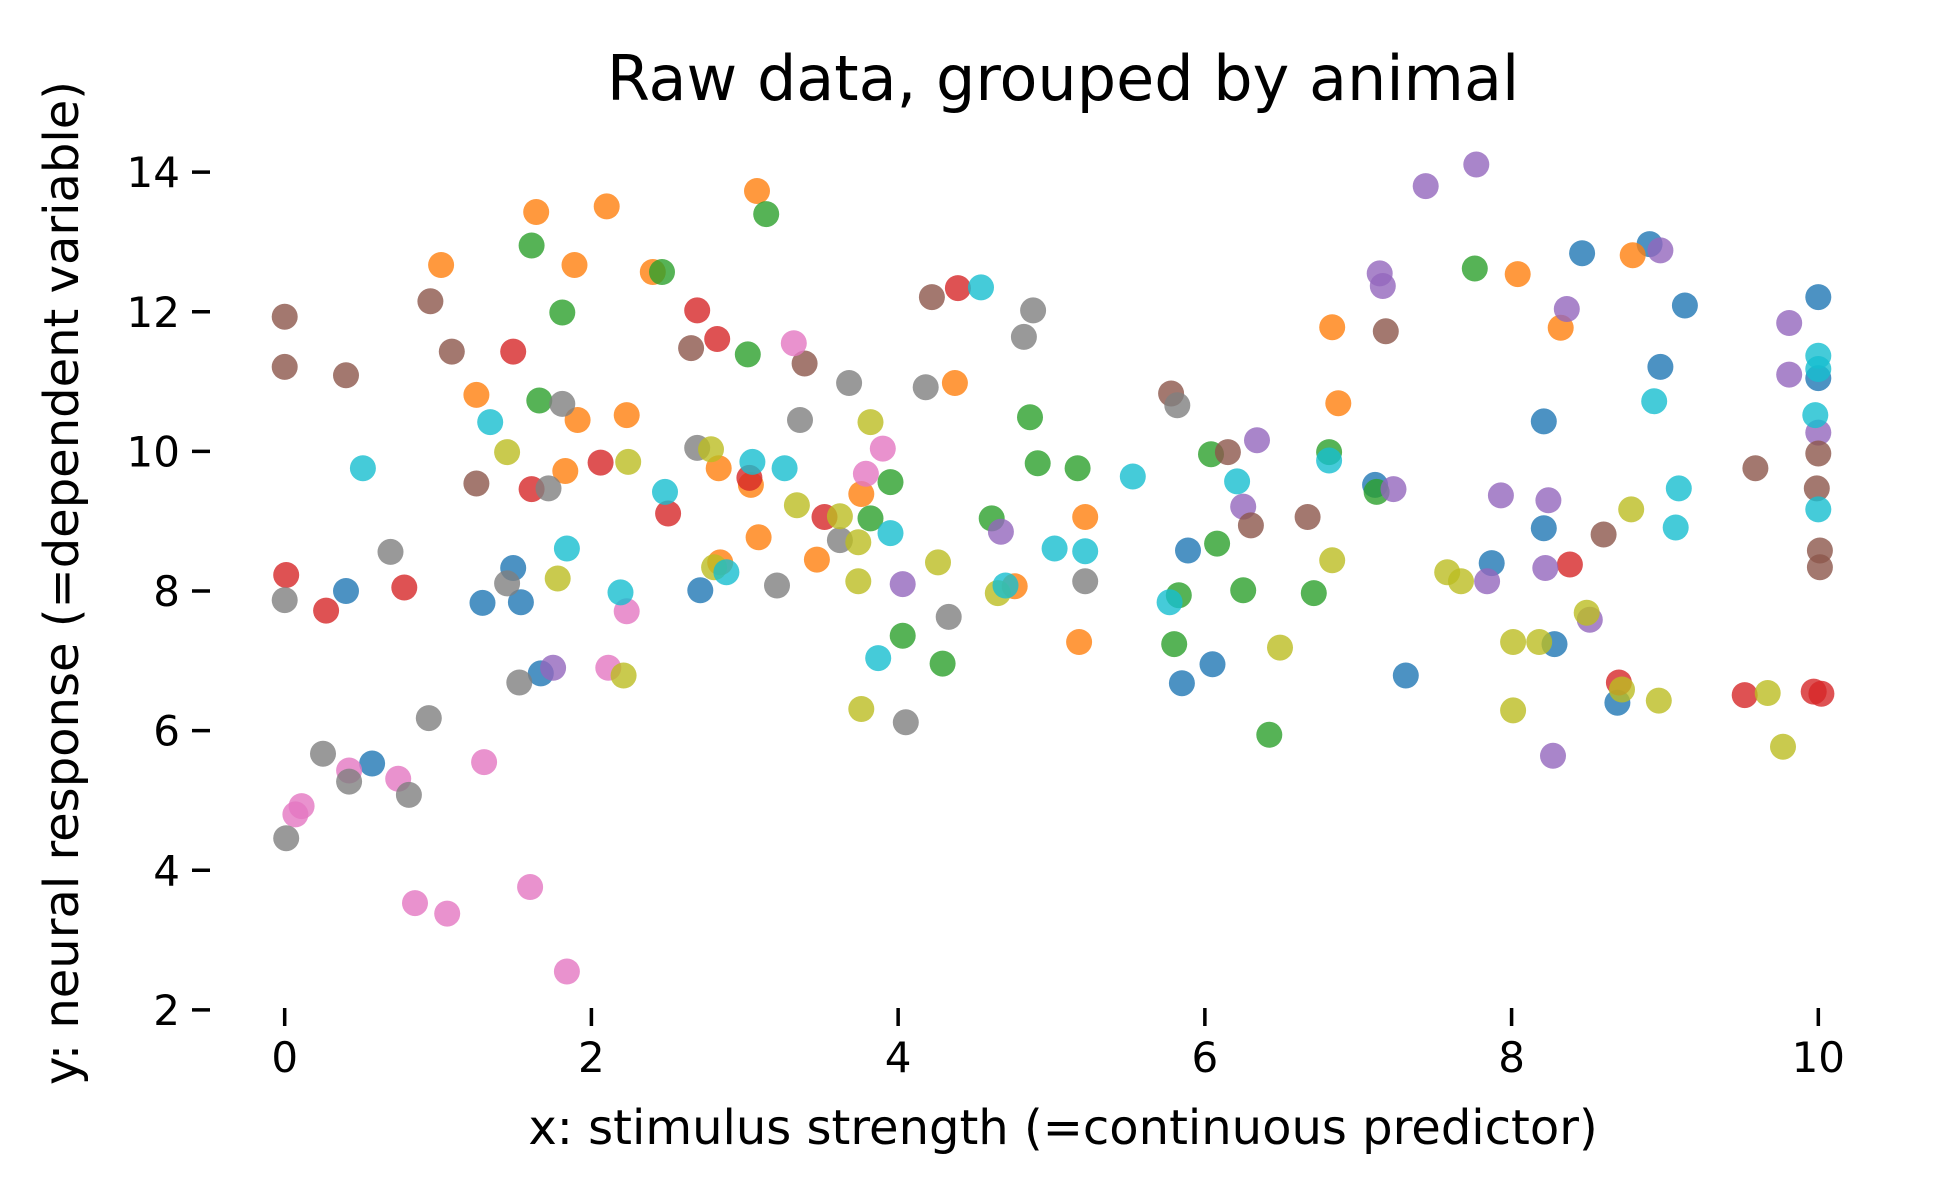  What do you see at coordinates (591, 1057) in the screenshot?
I see `x-tick-label: 2` at bounding box center [591, 1057].